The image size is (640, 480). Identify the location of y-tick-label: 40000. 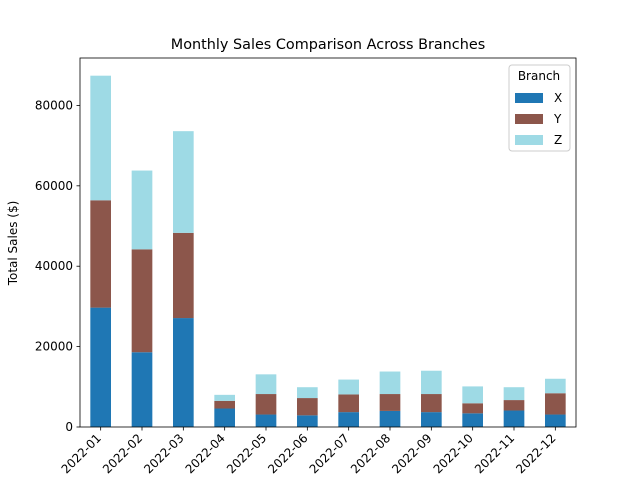
(54, 266).